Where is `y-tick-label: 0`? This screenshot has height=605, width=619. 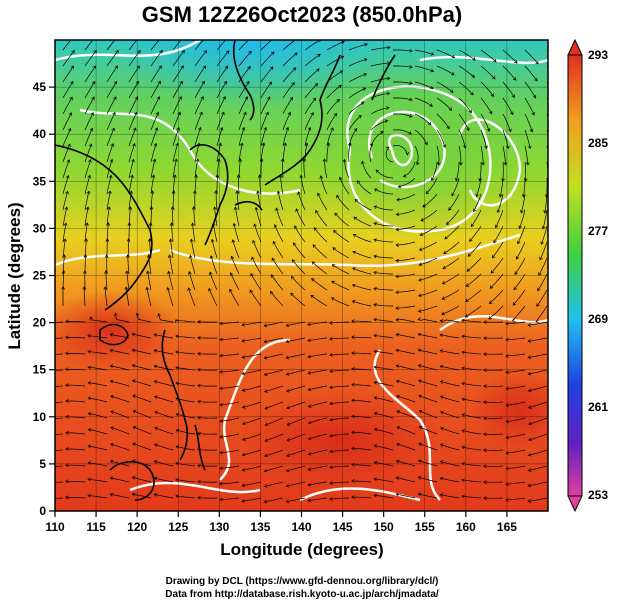 y-tick-label: 0 is located at coordinates (42, 511).